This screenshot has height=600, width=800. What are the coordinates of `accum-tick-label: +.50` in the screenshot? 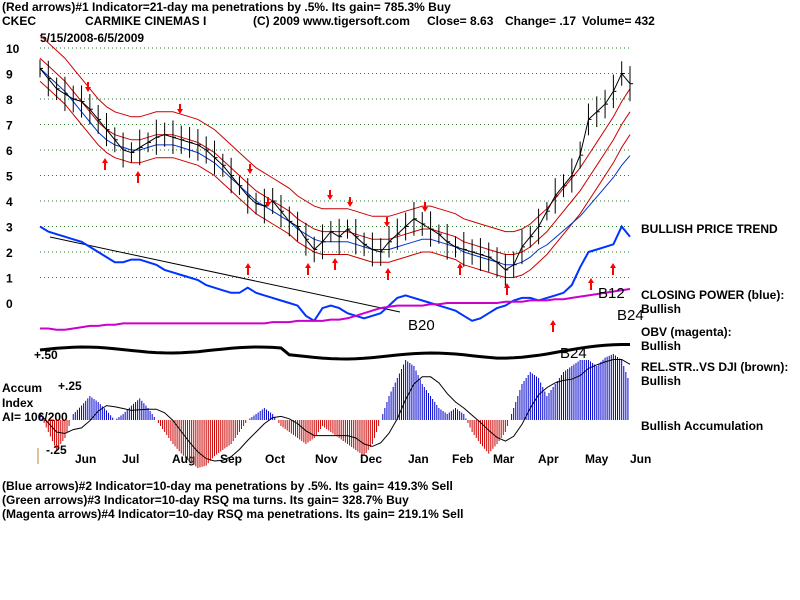 It's located at (46, 355).